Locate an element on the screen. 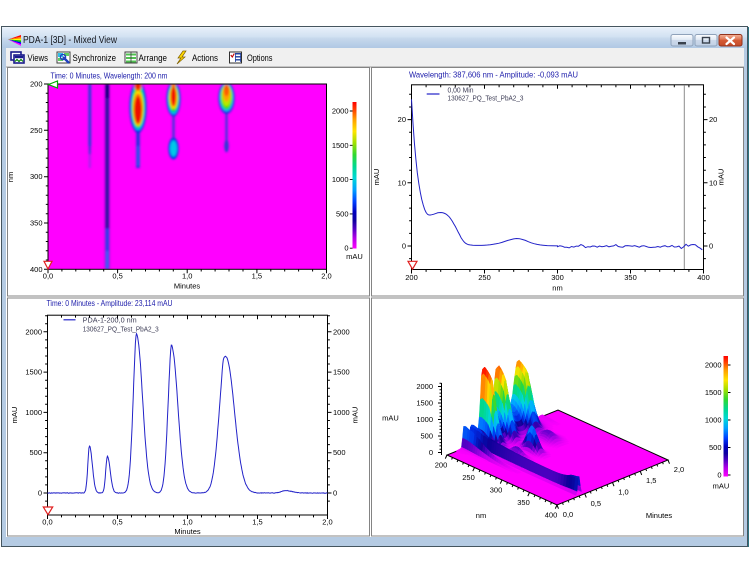 This screenshot has width=750, height=582. svg-text: Arrange is located at coordinates (153, 58).